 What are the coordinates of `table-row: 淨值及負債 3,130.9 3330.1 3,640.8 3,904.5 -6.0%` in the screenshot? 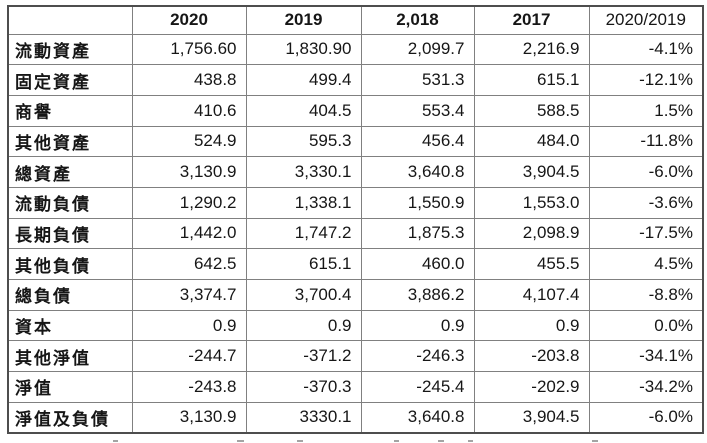 It's located at (355, 417).